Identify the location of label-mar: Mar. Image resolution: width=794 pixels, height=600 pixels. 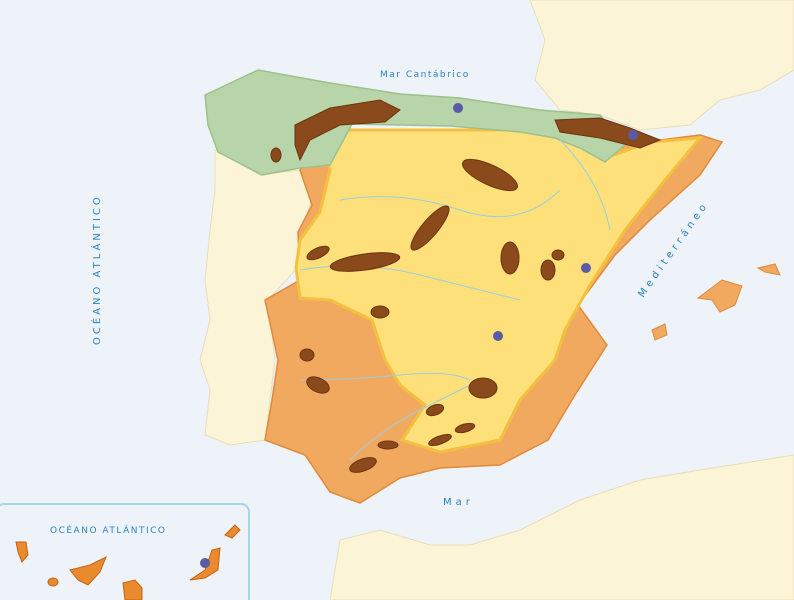
(458, 502).